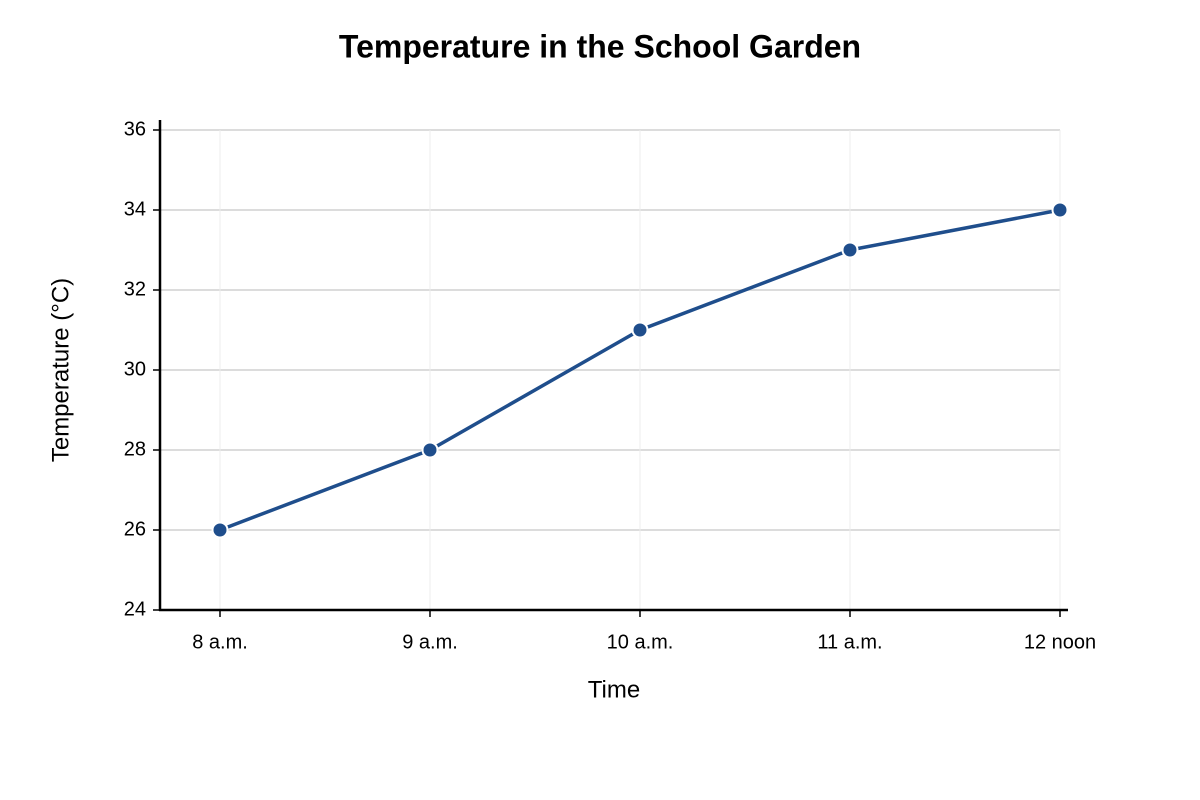 The height and width of the screenshot is (800, 1200). I want to click on y-tick-label: 28, so click(135, 449).